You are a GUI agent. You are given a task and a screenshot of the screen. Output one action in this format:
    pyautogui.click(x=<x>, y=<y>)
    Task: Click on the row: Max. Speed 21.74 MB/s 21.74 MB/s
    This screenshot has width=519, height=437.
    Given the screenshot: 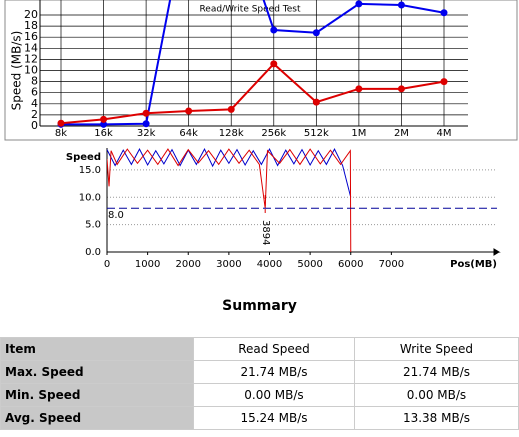 What is the action you would take?
    pyautogui.click(x=259, y=372)
    